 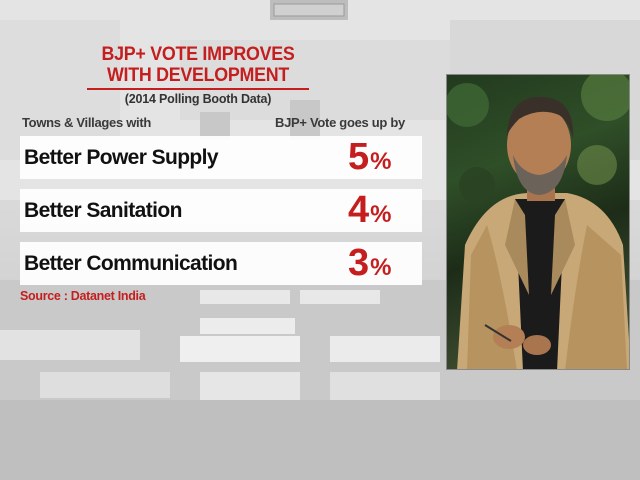 What do you see at coordinates (198, 99) in the screenshot?
I see `graphic-subtitle: (2014 Polling Booth Data)` at bounding box center [198, 99].